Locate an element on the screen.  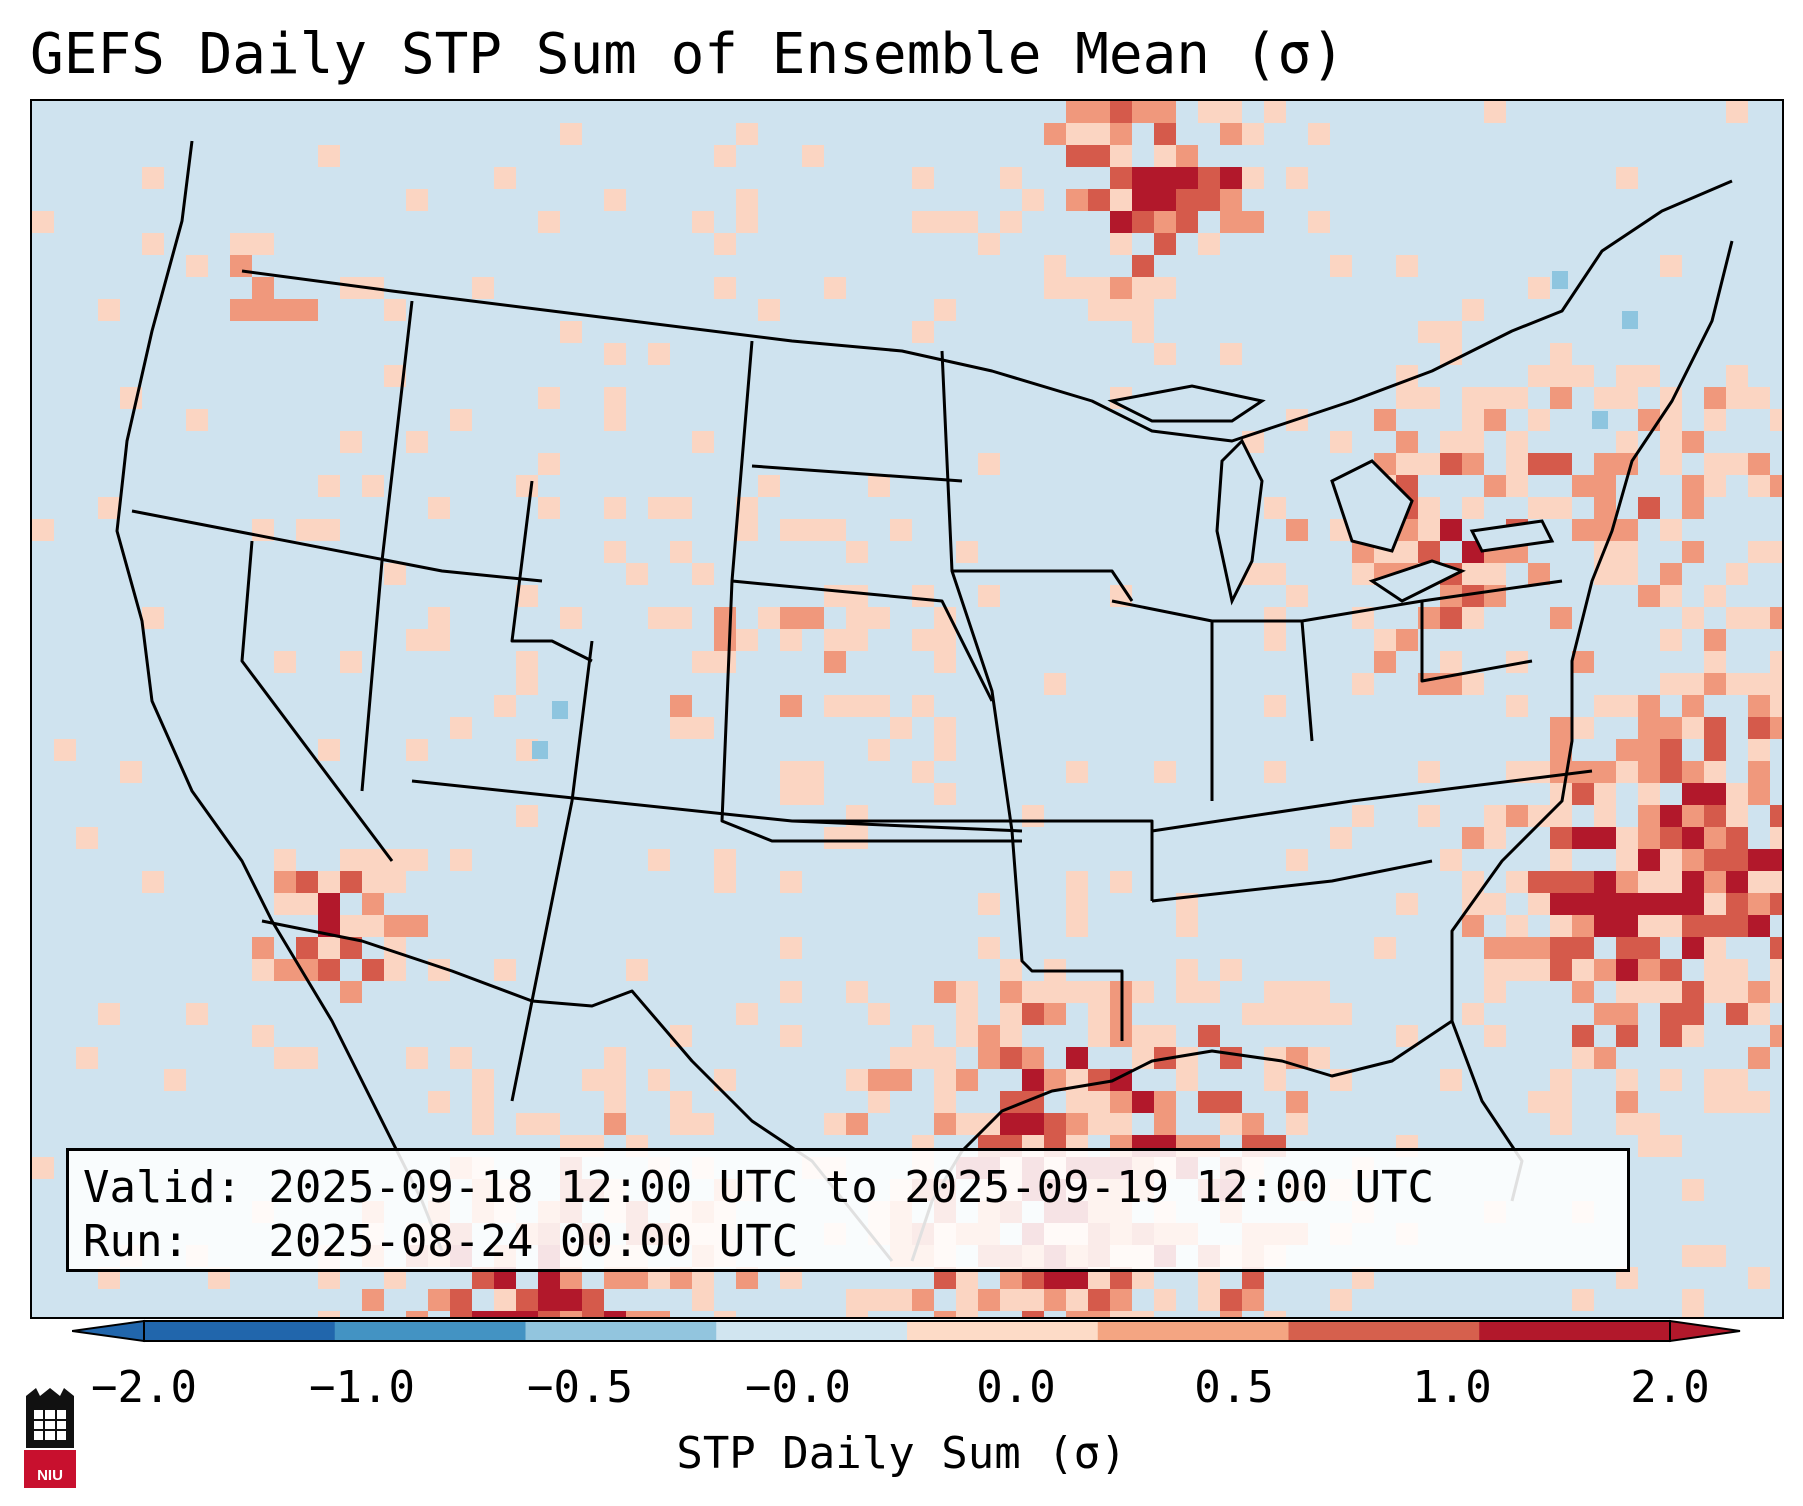
colorbar-segment is located at coordinates (621, 1331).